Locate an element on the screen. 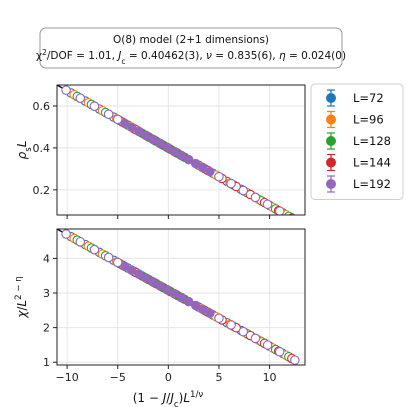  legend-item: L=128 is located at coordinates (358, 141).